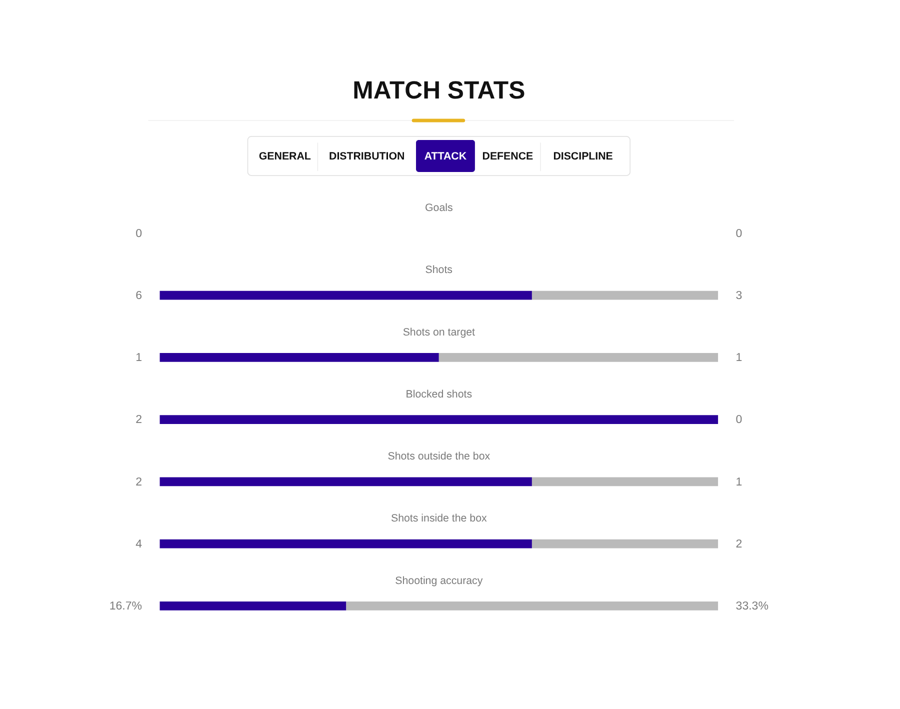 The height and width of the screenshot is (709, 900). I want to click on text: DEFENCE, so click(508, 156).